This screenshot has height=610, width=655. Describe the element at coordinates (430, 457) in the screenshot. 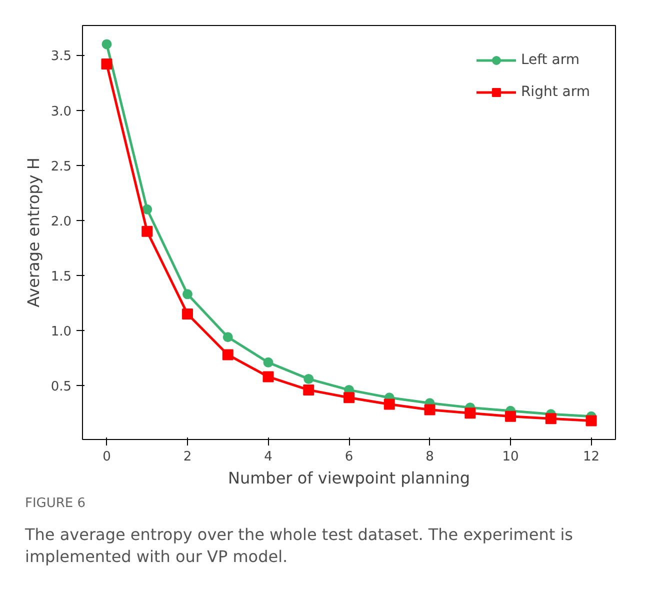

I see `x-tick-label: 8` at that location.